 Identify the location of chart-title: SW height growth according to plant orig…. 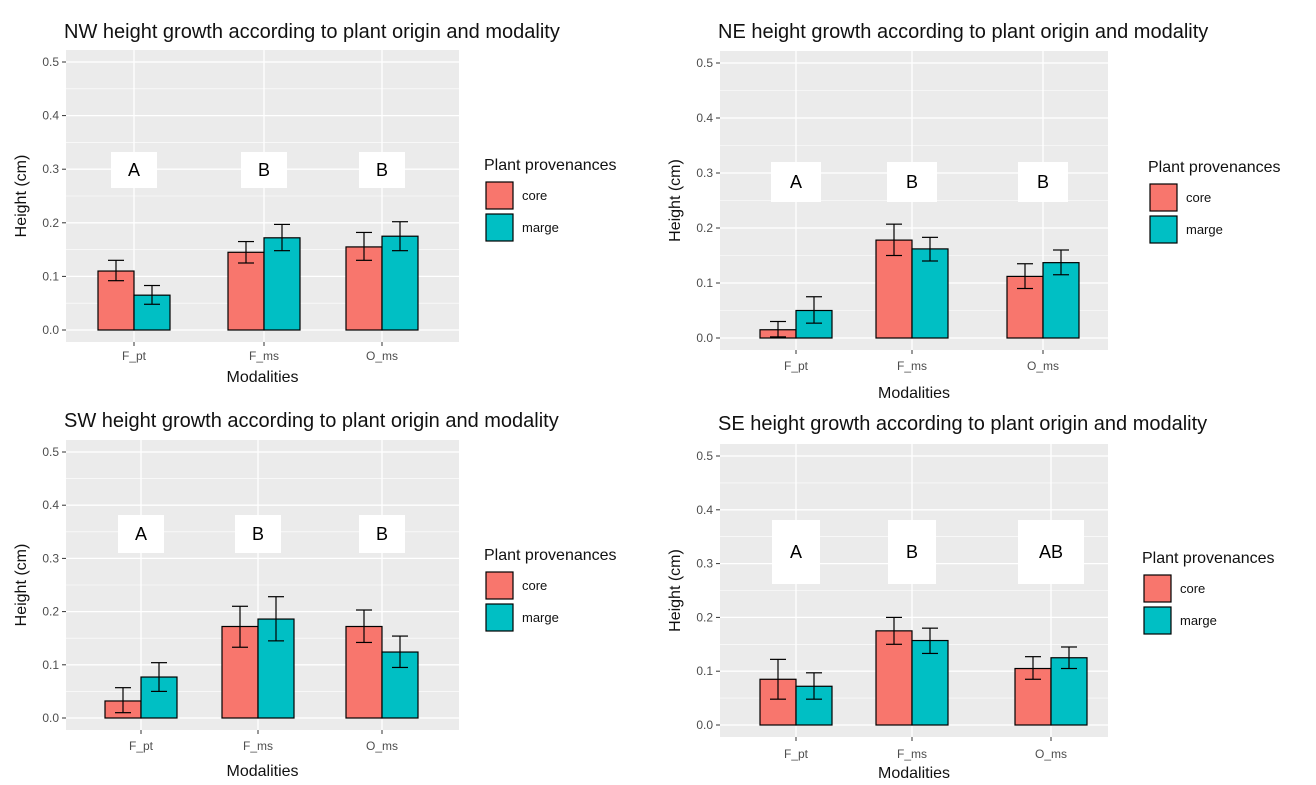
(311, 421).